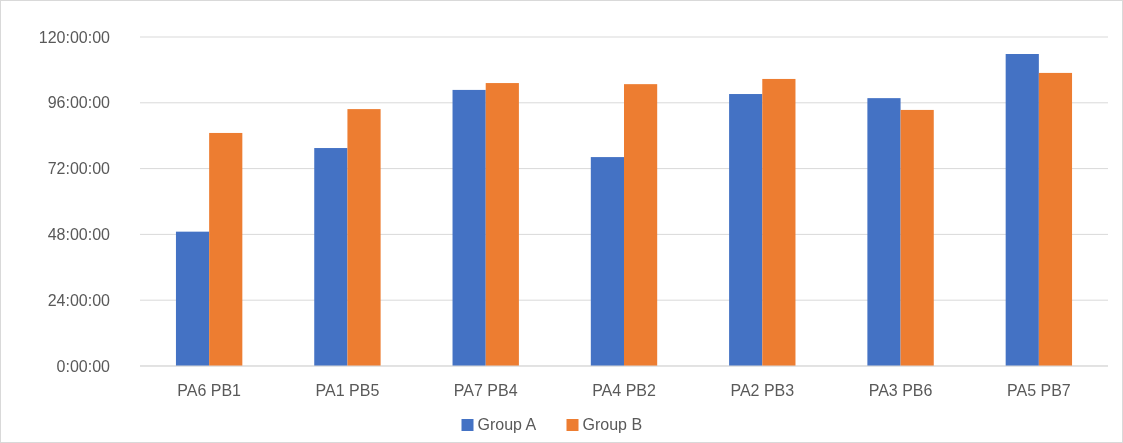 The width and height of the screenshot is (1123, 443). I want to click on y-tick-label: 48:00:00, so click(79, 234).